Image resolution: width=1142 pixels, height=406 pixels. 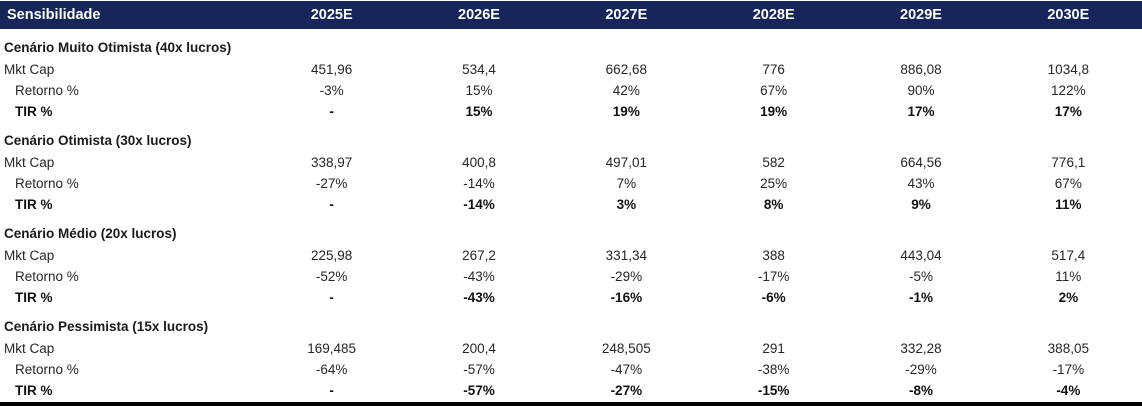 I want to click on cell-value: 451,96, so click(x=332, y=69).